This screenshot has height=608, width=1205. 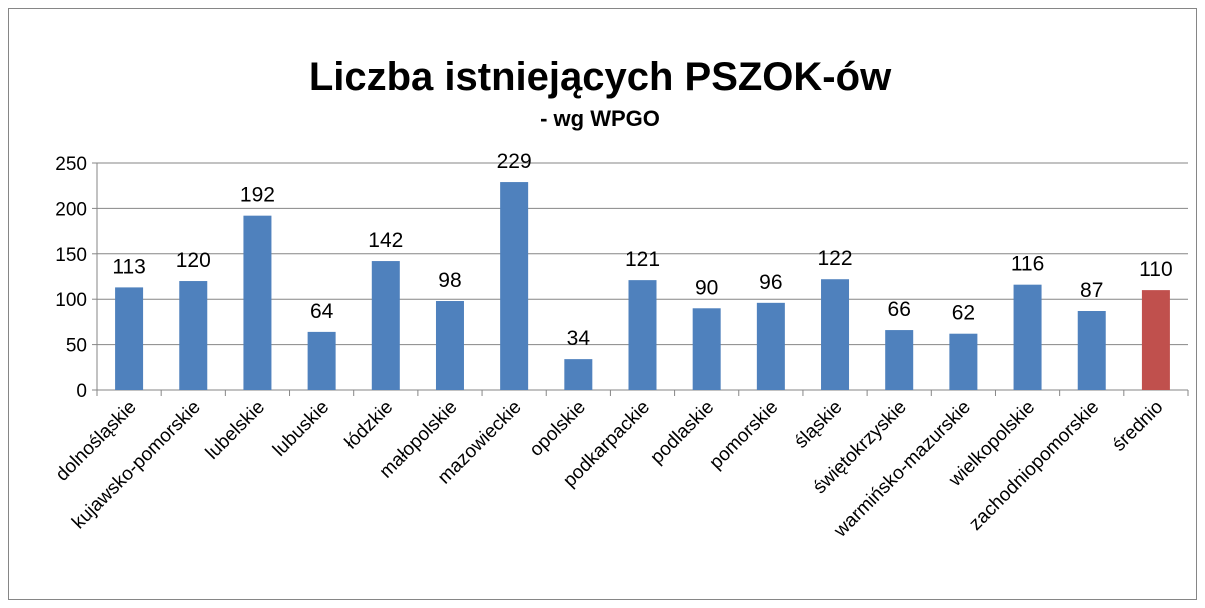 I want to click on data-label: 122, so click(x=835, y=258).